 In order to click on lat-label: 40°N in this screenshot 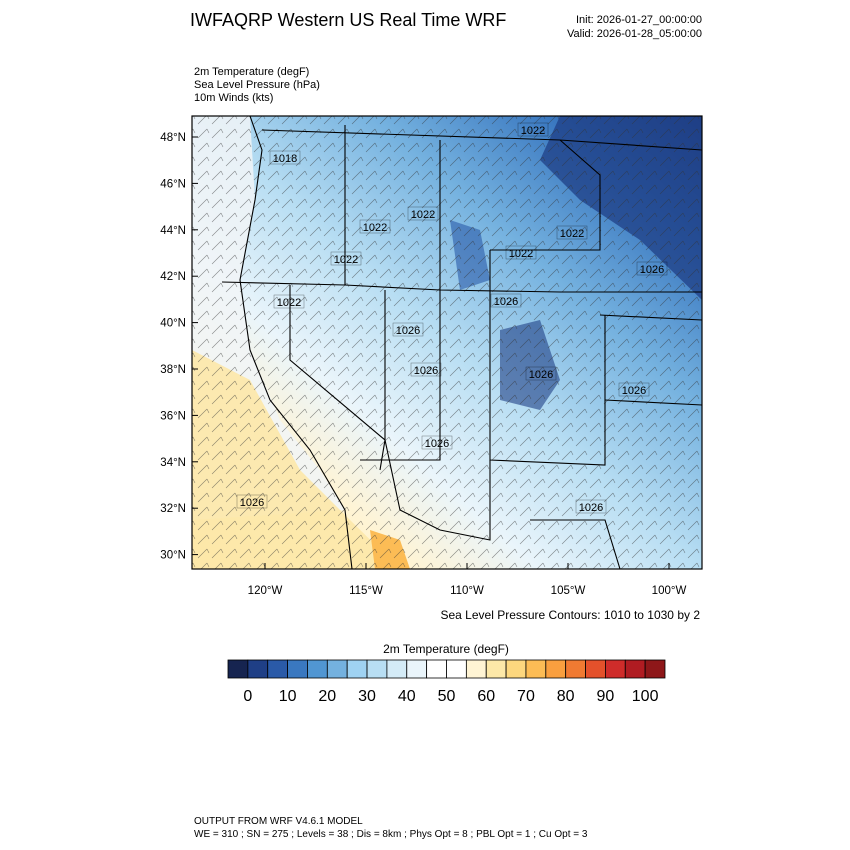, I will do `click(173, 324)`.